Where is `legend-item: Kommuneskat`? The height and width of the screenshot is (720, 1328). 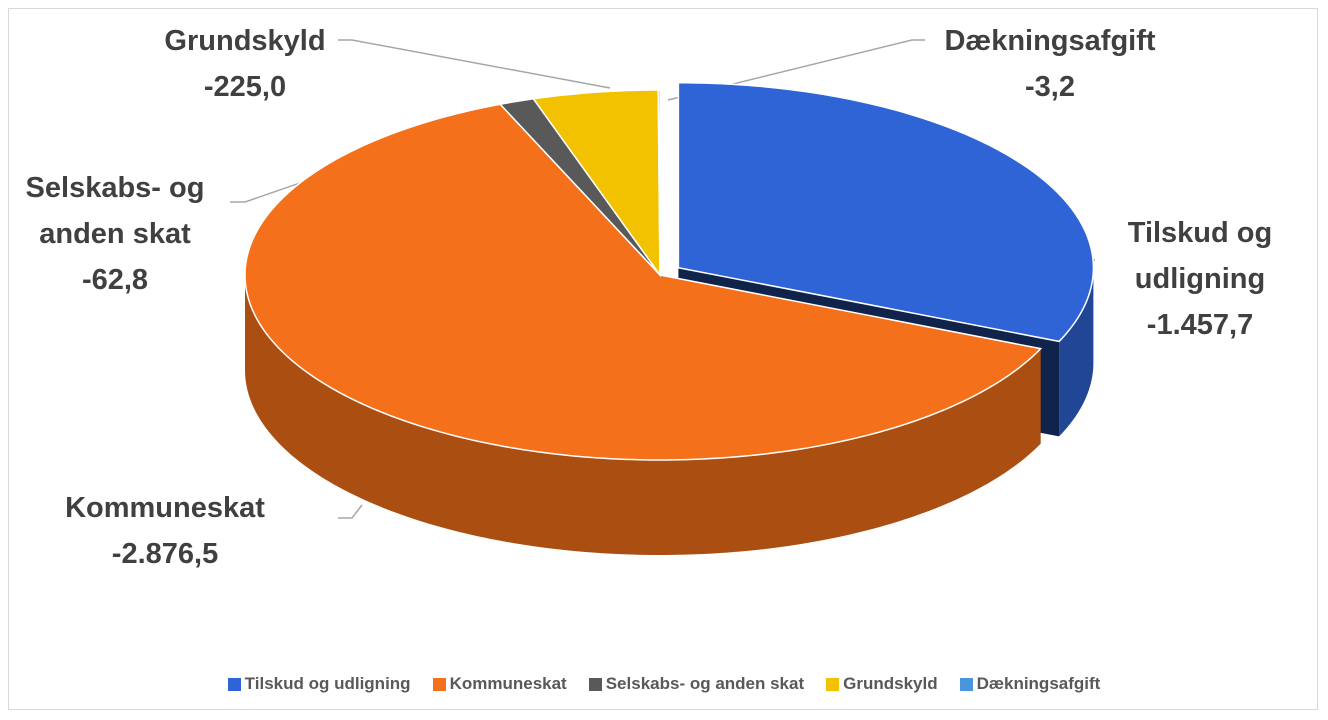
legend-item: Kommuneskat is located at coordinates (499, 684).